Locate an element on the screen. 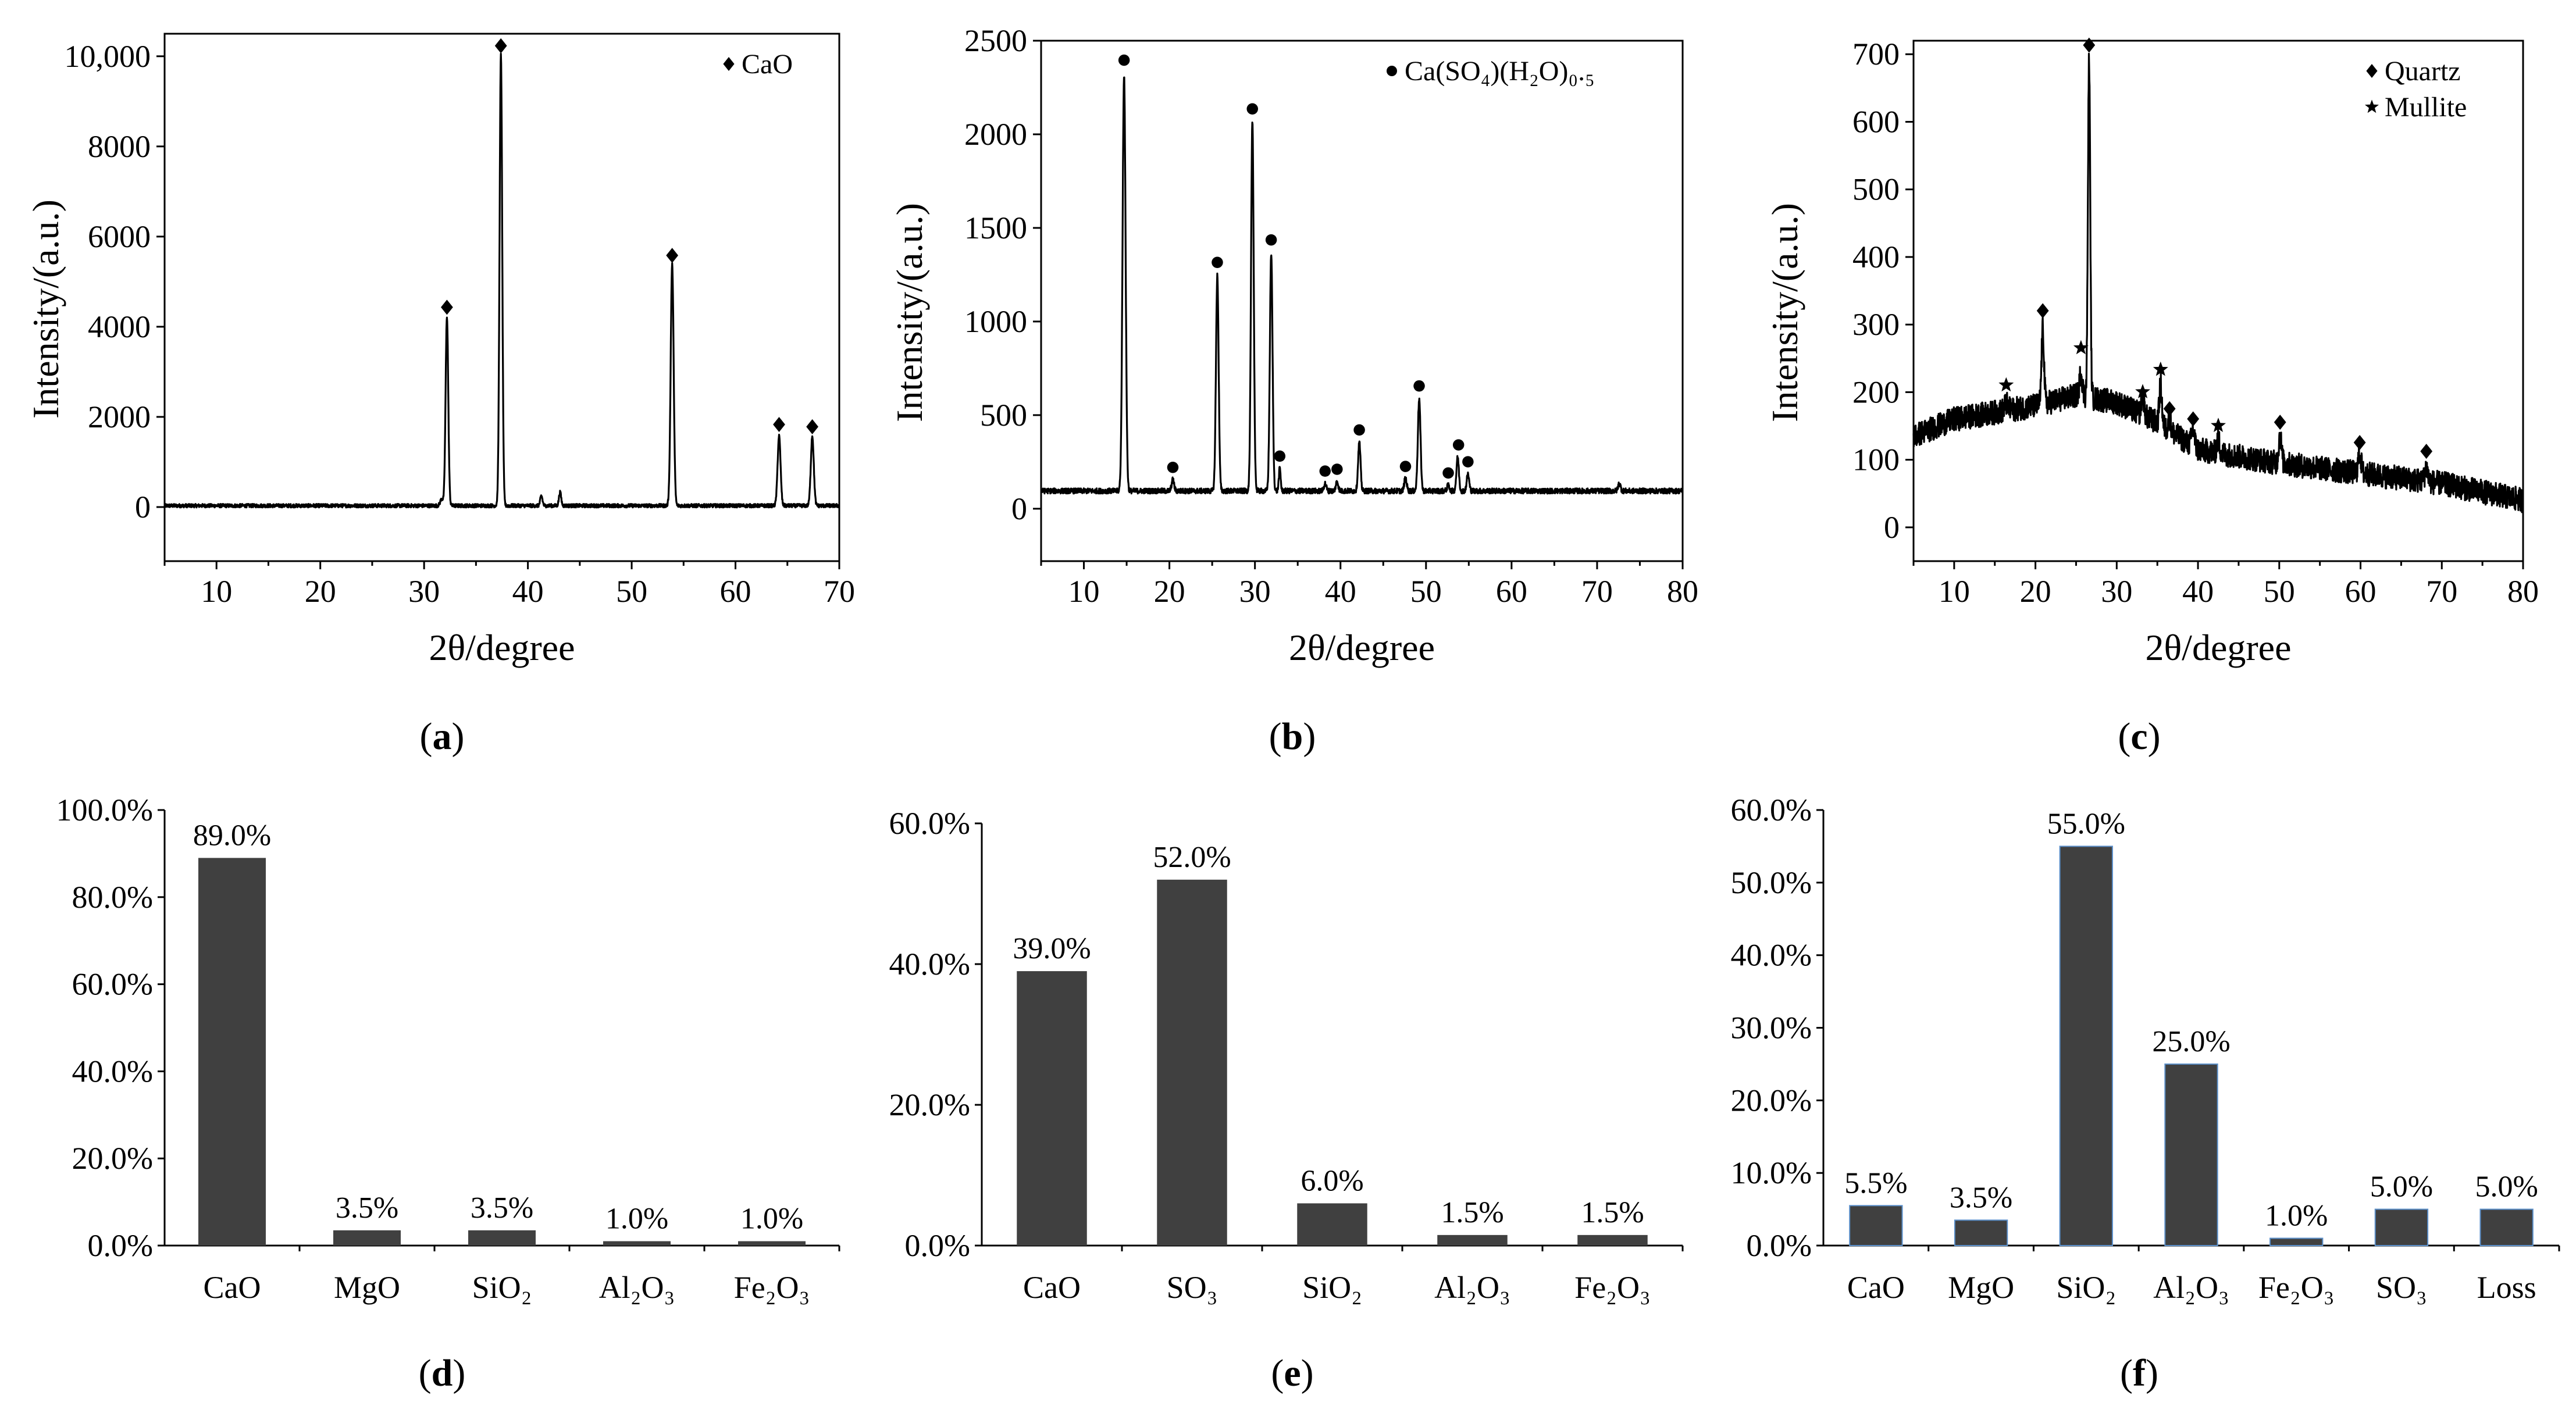  diffraction-trace is located at coordinates (2218, 282).